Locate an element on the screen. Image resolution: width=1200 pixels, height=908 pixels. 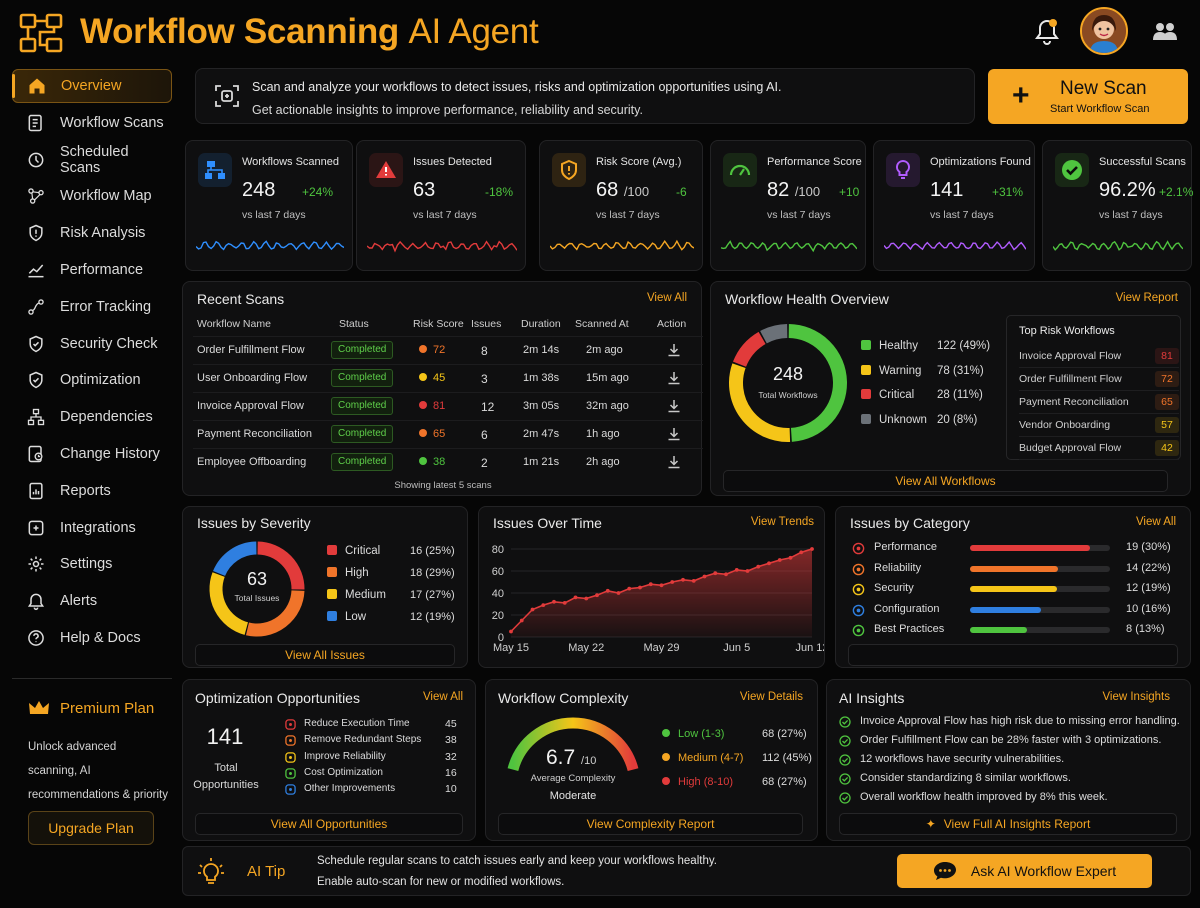
optimization-value: 38 is located at coordinates (451, 740).